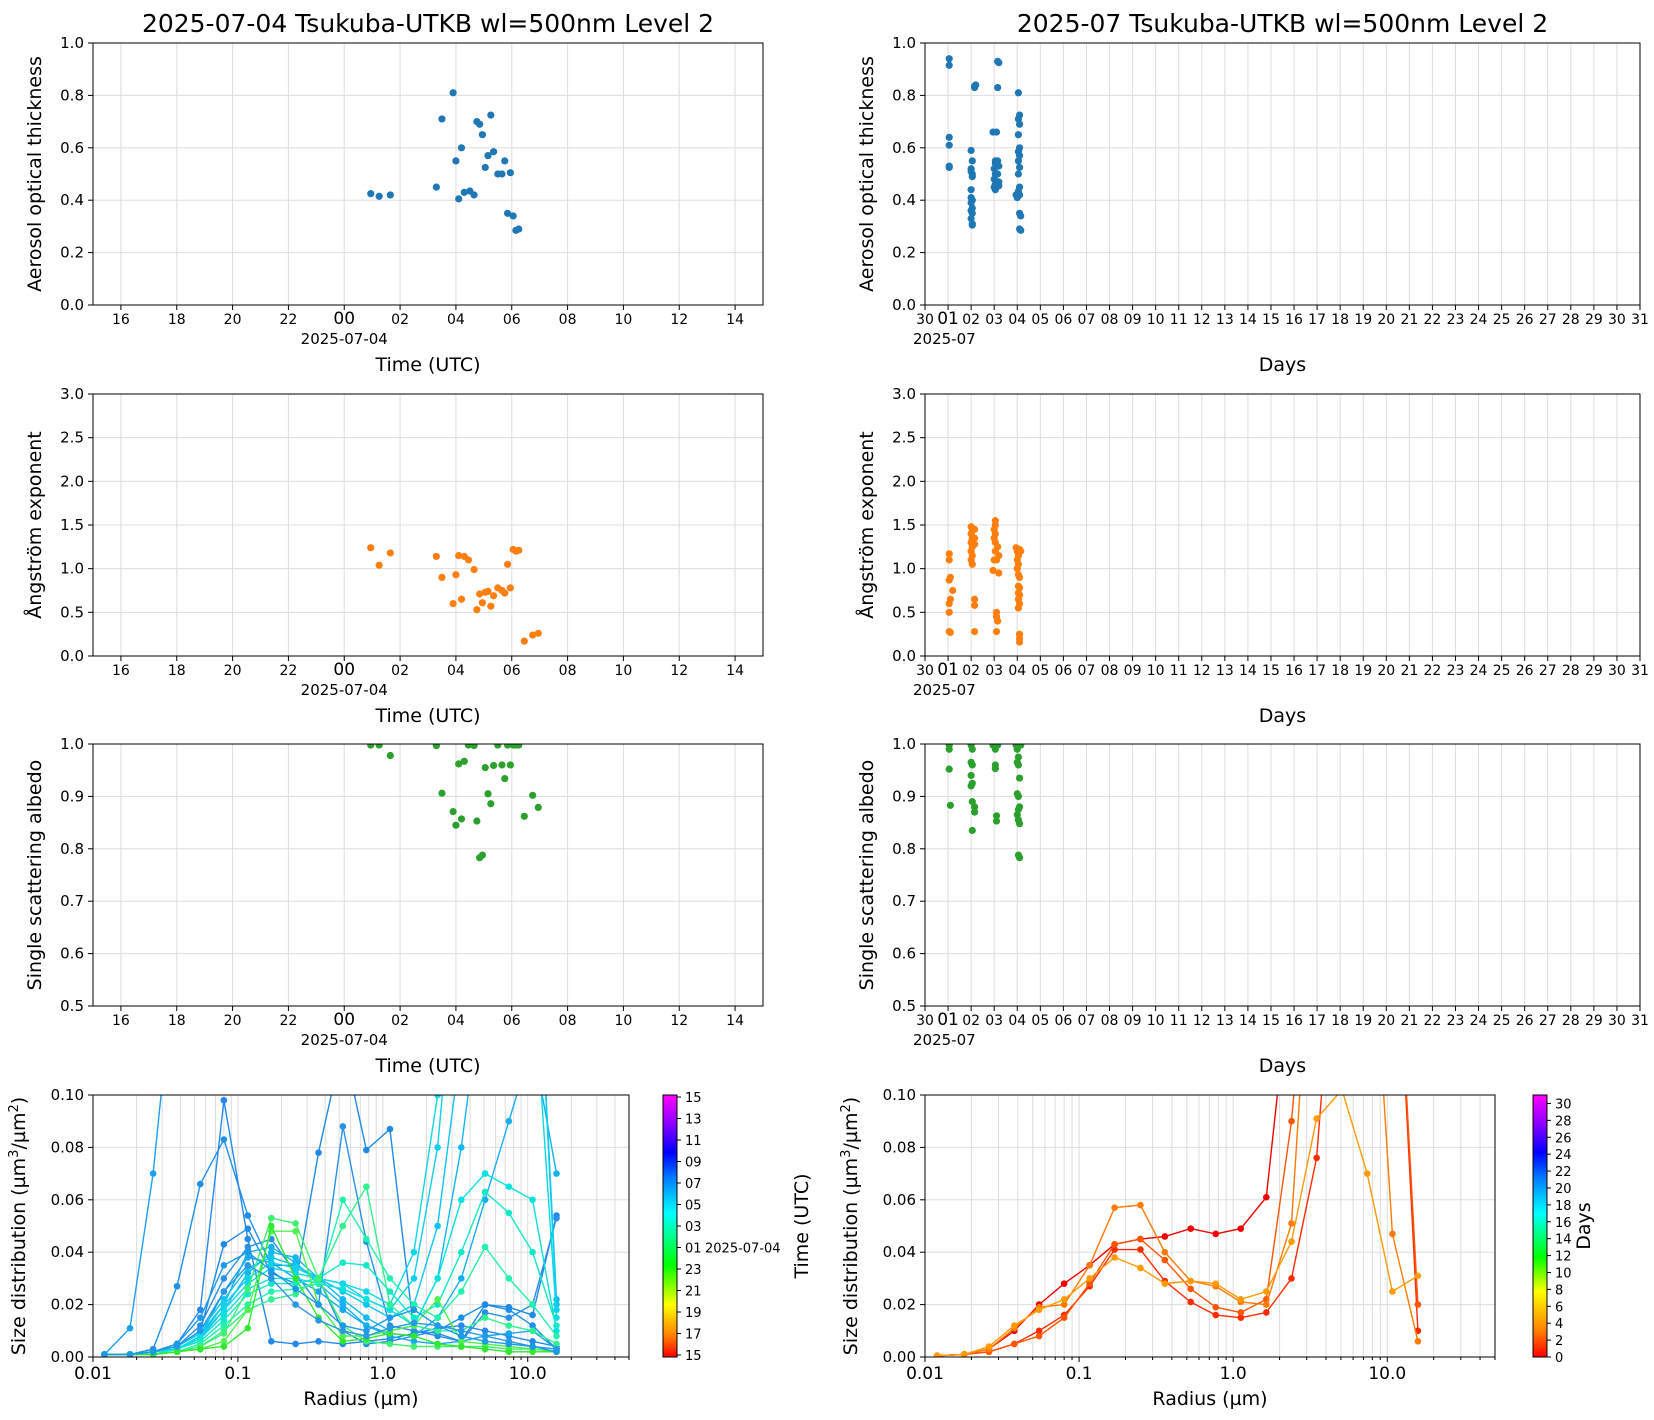 This screenshot has width=1654, height=1420. Describe the element at coordinates (1225, 320) in the screenshot. I see `x-tick-label: 13` at that location.